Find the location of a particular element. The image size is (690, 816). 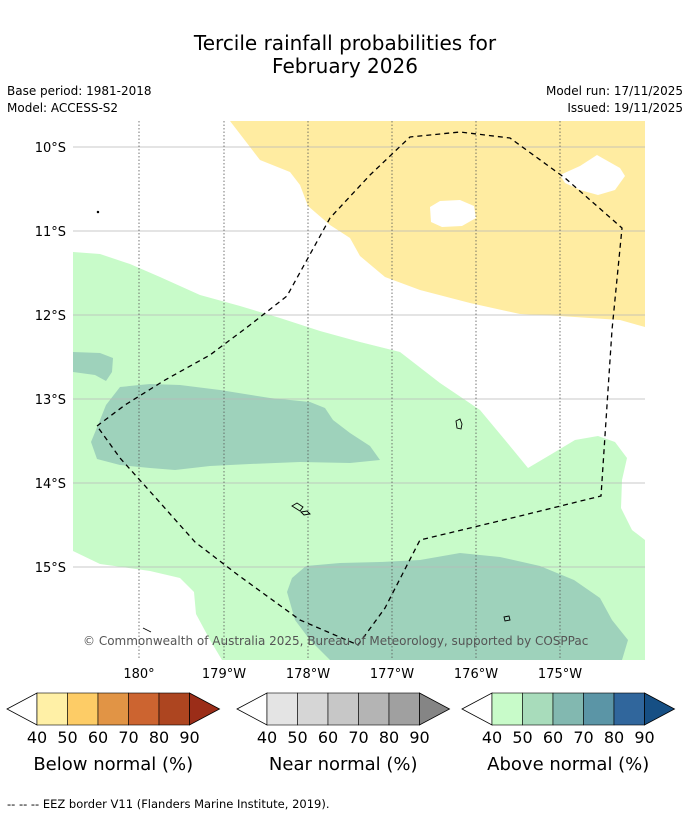

map-title-line2: February 2026 is located at coordinates (345, 66).